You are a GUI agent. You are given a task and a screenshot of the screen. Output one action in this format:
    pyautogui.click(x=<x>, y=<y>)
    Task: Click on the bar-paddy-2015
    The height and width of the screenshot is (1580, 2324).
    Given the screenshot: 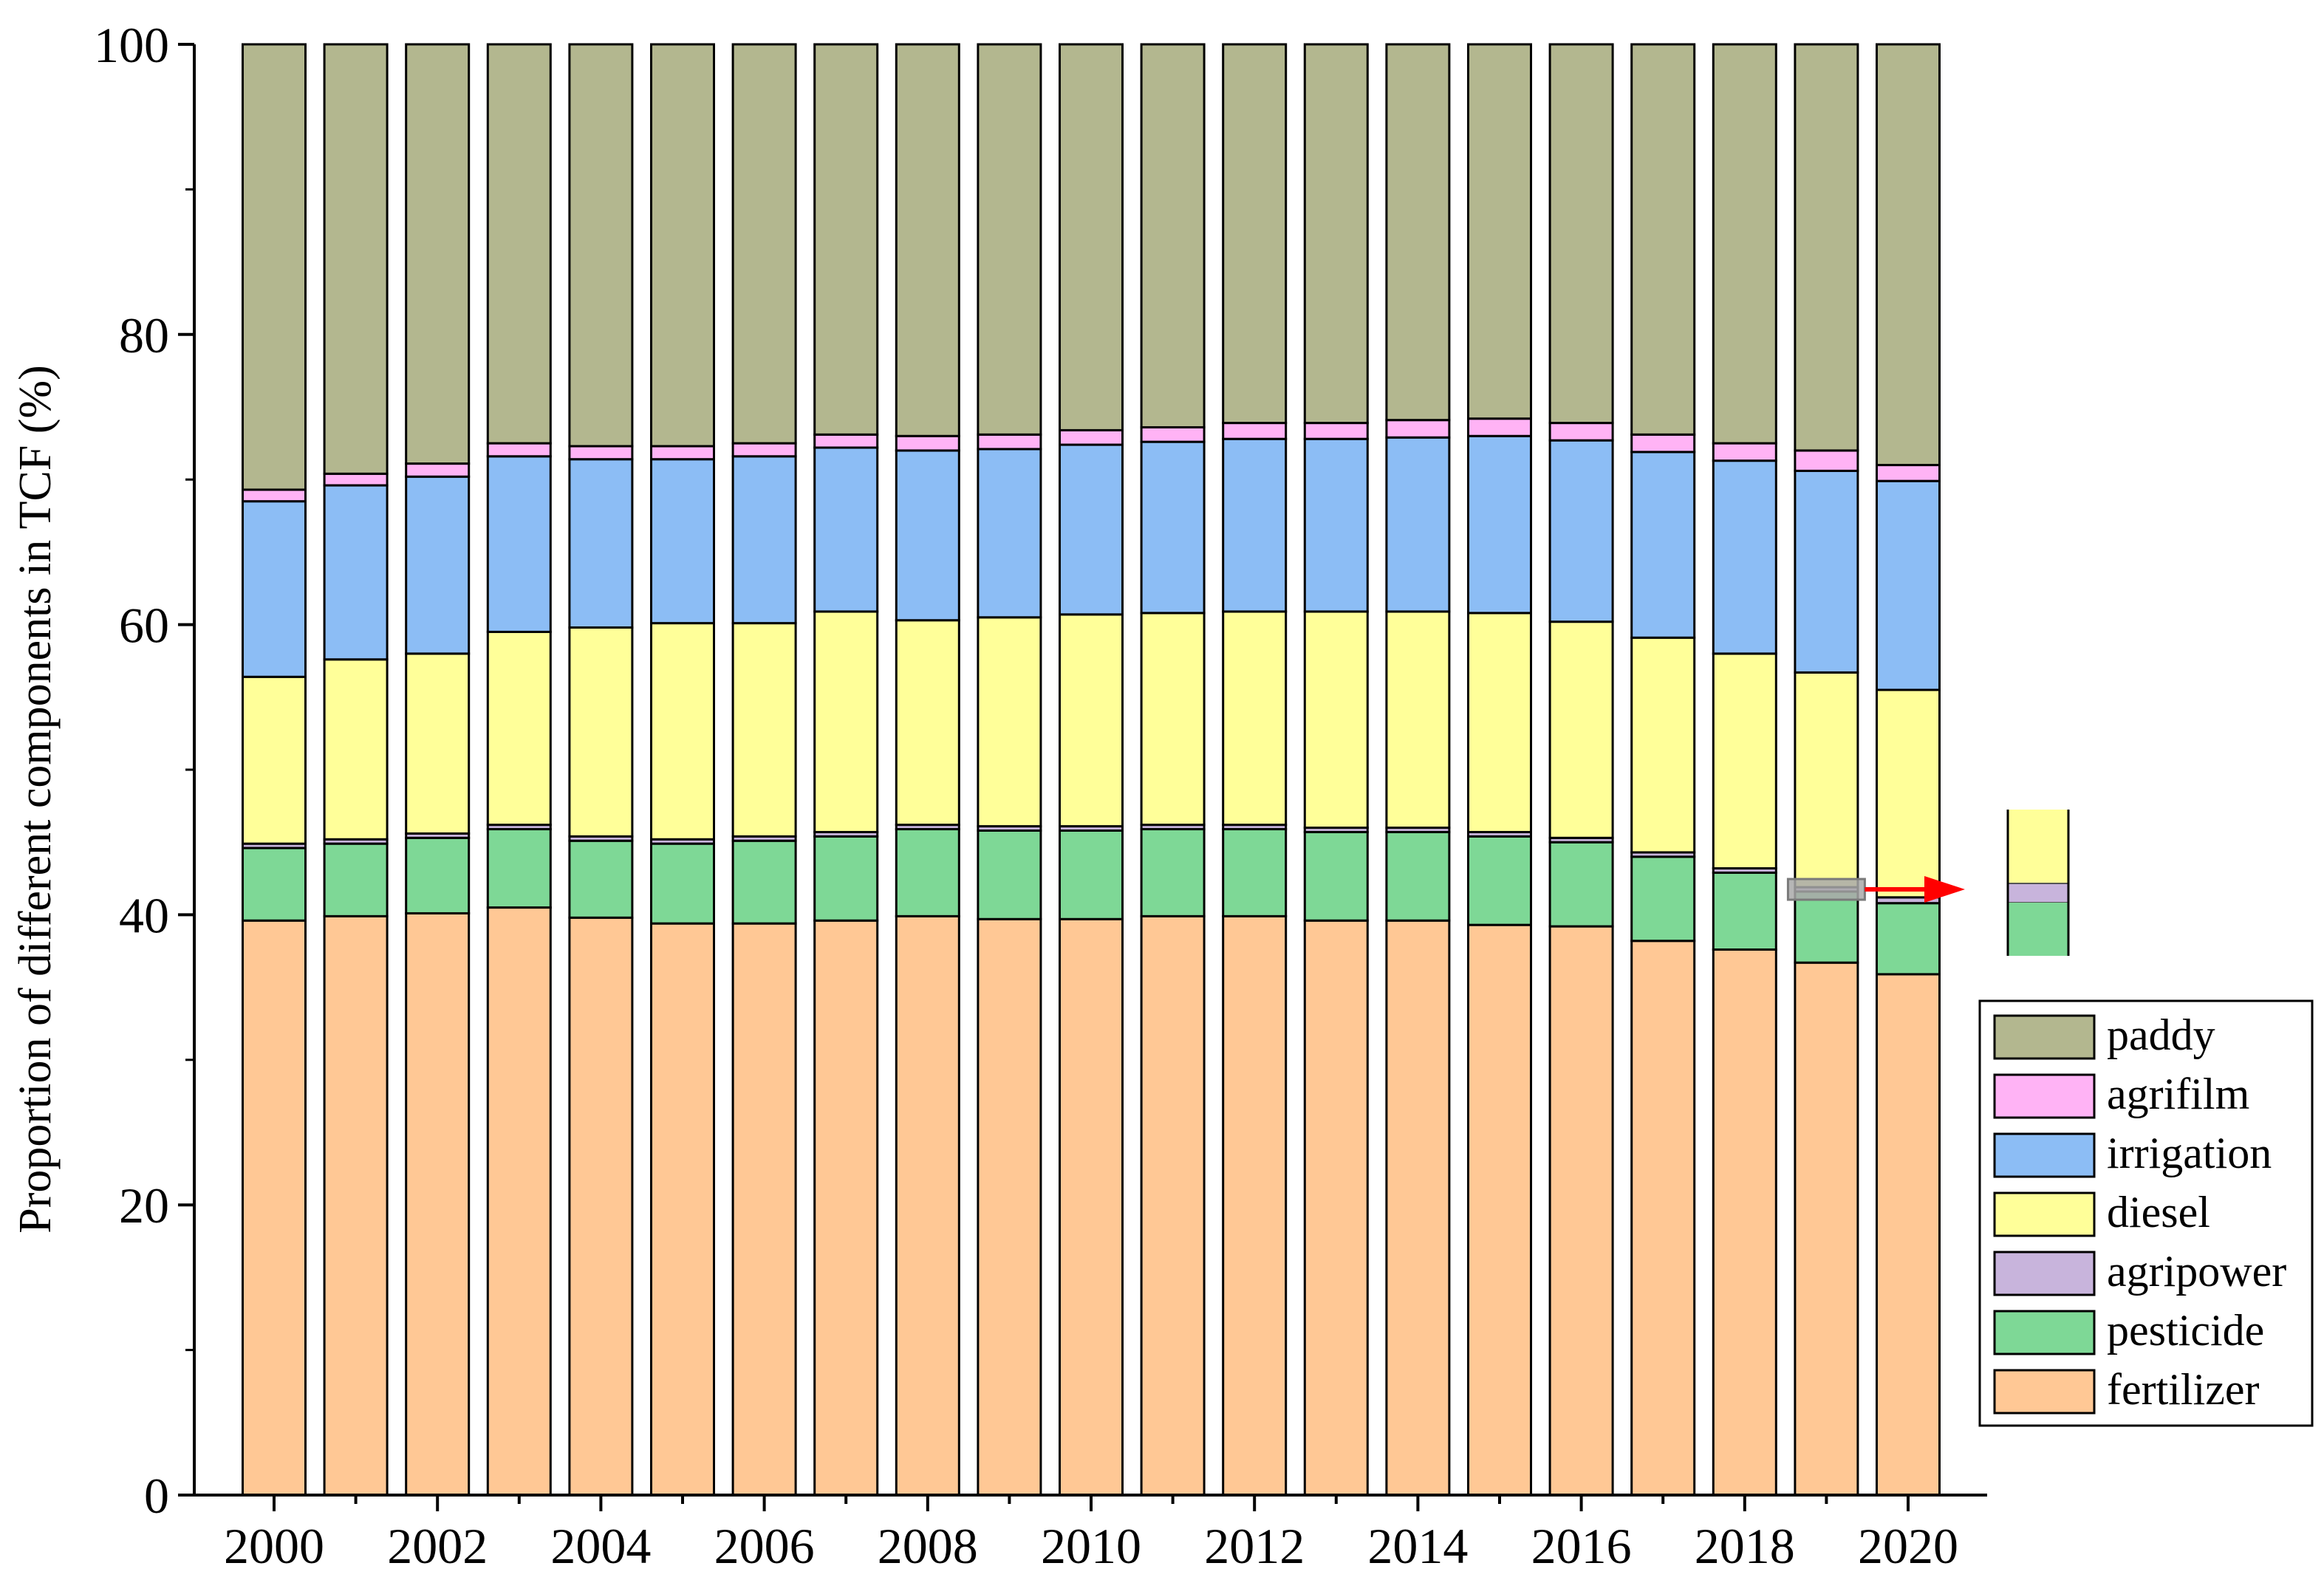 What is the action you would take?
    pyautogui.click(x=1499, y=232)
    